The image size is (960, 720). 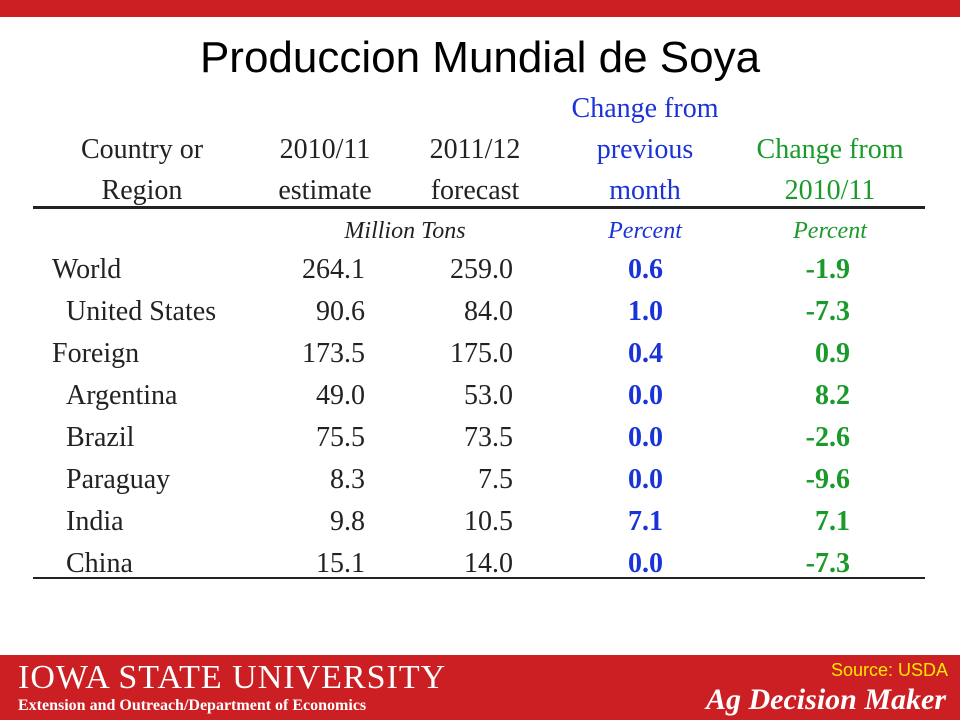 What do you see at coordinates (405, 231) in the screenshot?
I see `units-million-tons: Million Tons` at bounding box center [405, 231].